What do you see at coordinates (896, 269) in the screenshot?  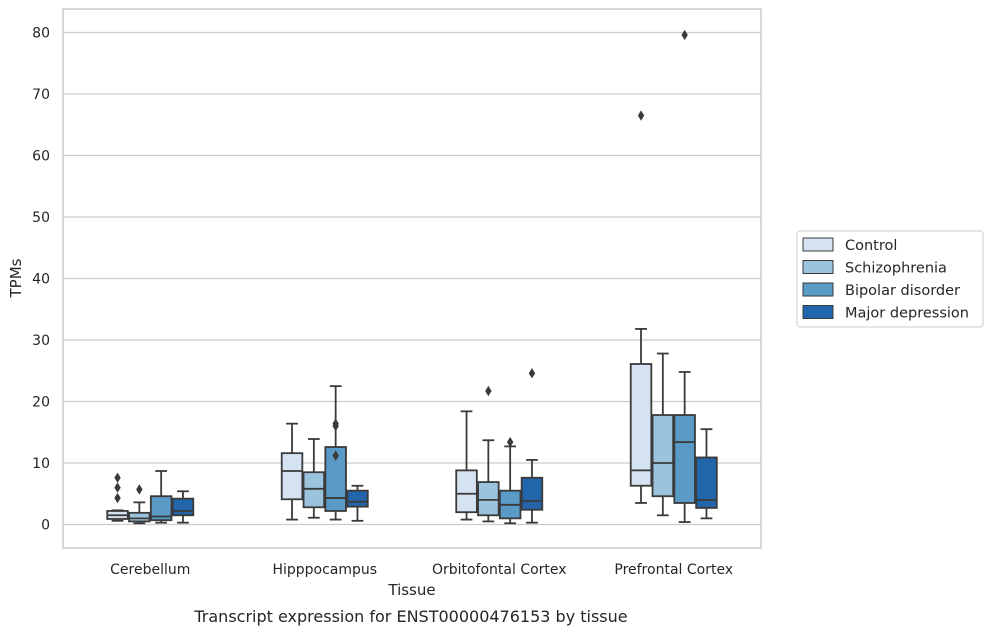 I see `legend-label: Schizophrenia` at bounding box center [896, 269].